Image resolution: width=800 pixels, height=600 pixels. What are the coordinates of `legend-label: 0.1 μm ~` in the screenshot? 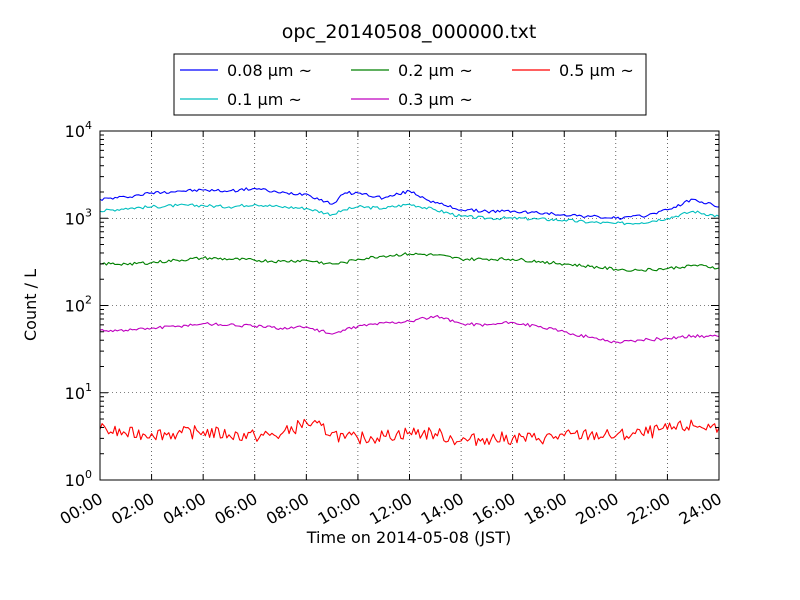 It's located at (264, 99).